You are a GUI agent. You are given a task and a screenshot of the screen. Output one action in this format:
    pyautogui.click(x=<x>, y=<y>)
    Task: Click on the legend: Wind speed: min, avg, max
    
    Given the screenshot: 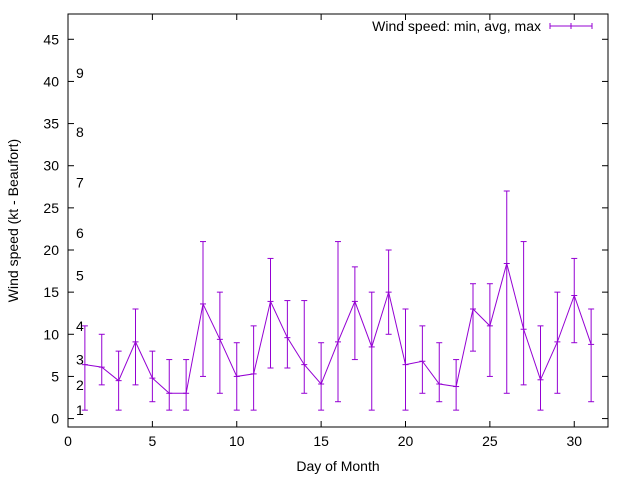 What is the action you would take?
    pyautogui.click(x=482, y=26)
    